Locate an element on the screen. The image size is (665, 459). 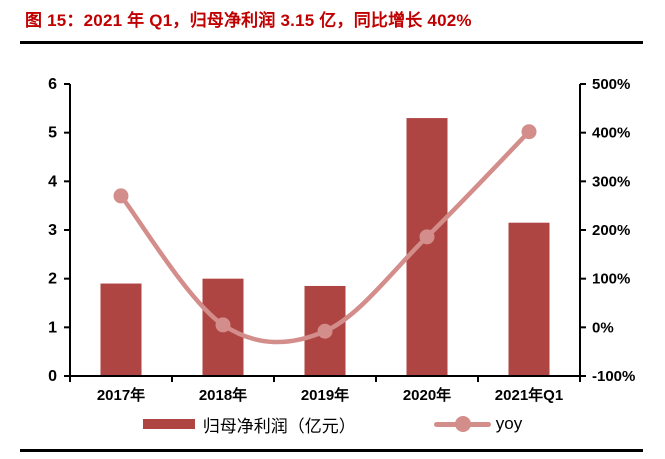
legend-item-net-profit: 归母净利润（亿元） is located at coordinates (249, 424).